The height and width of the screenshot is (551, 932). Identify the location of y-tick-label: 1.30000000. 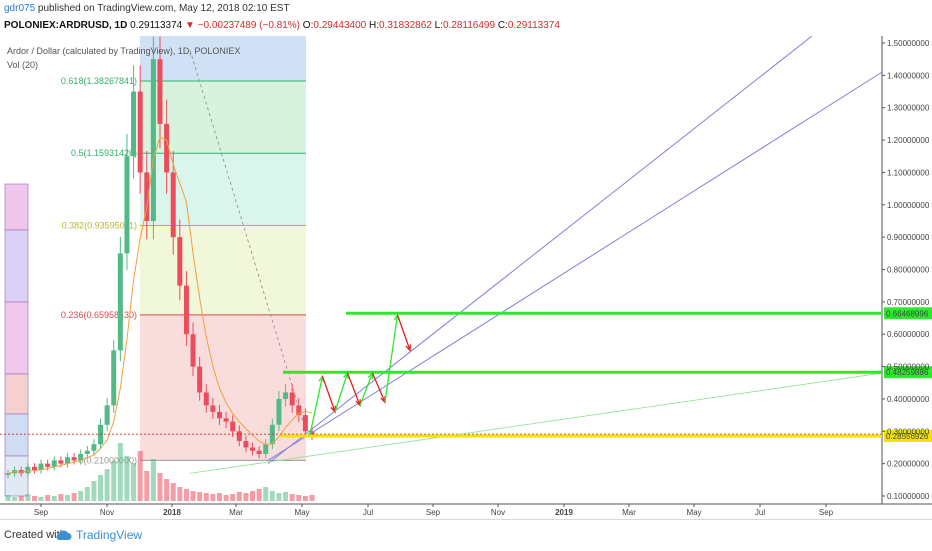
(908, 108).